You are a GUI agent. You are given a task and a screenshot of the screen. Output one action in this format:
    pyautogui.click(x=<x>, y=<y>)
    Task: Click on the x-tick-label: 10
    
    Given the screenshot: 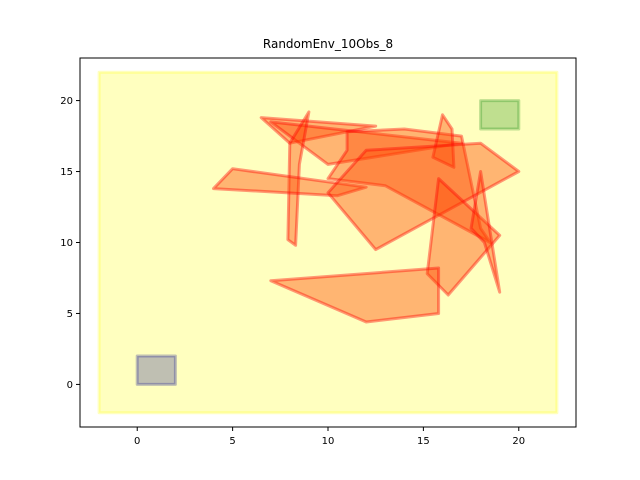 What is the action you would take?
    pyautogui.click(x=328, y=441)
    